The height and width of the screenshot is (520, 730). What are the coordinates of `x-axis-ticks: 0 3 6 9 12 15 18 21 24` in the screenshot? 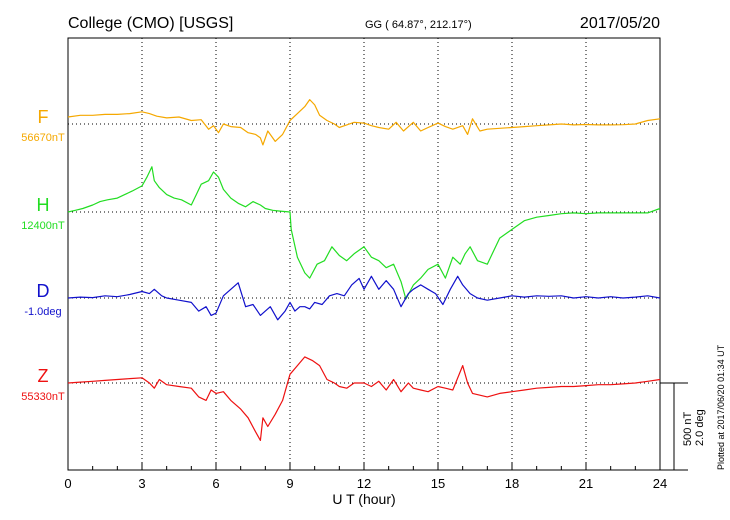 It's located at (365, 476).